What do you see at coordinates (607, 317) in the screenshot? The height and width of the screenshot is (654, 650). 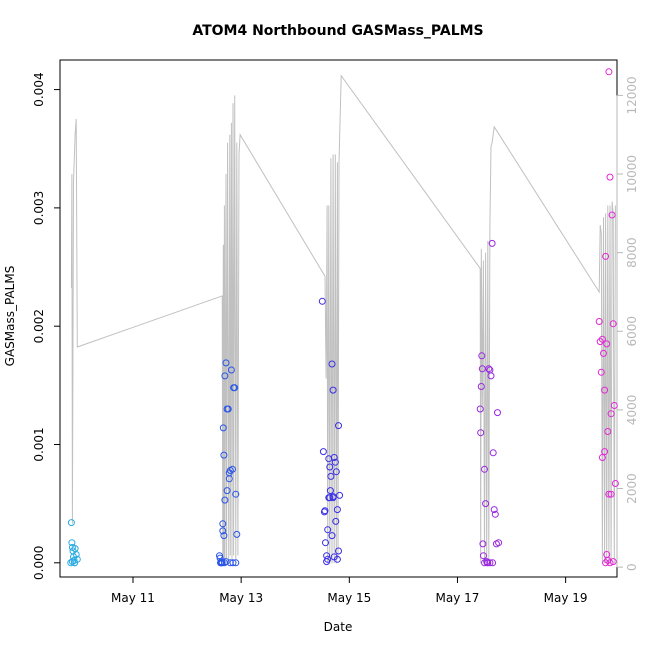 I see `scatter-series-day19` at bounding box center [607, 317].